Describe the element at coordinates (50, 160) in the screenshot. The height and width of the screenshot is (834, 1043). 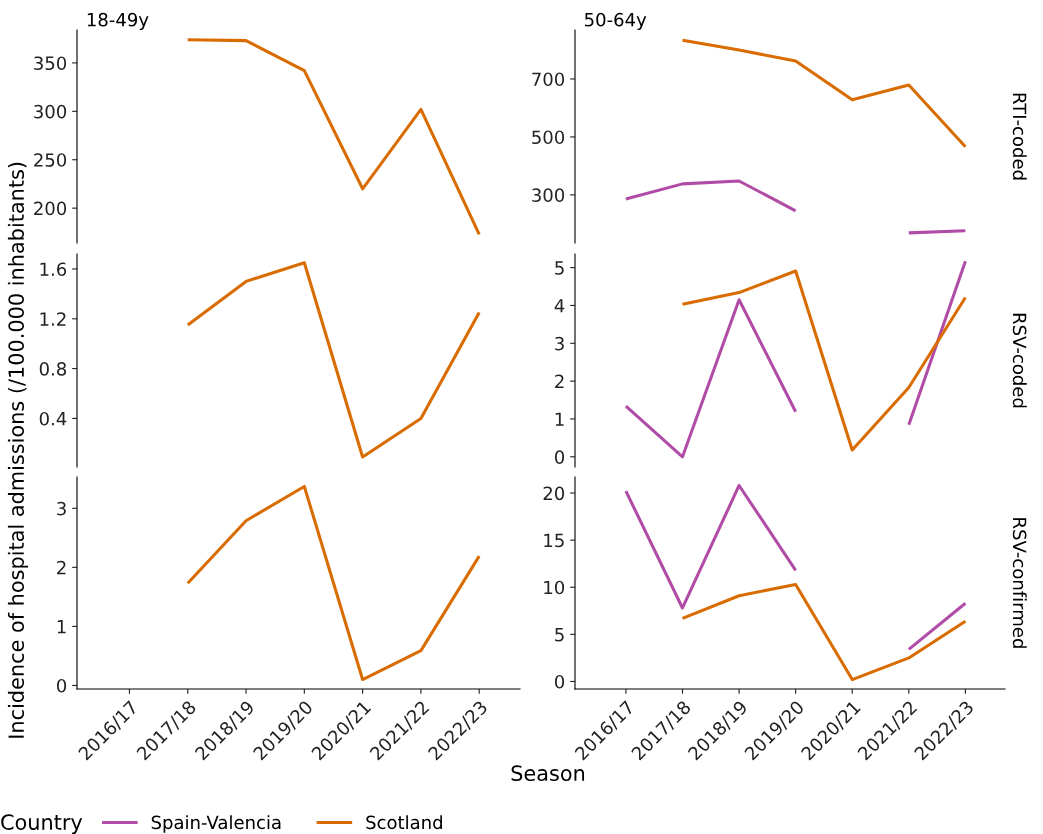
I see `y-tick-label: 250` at that location.